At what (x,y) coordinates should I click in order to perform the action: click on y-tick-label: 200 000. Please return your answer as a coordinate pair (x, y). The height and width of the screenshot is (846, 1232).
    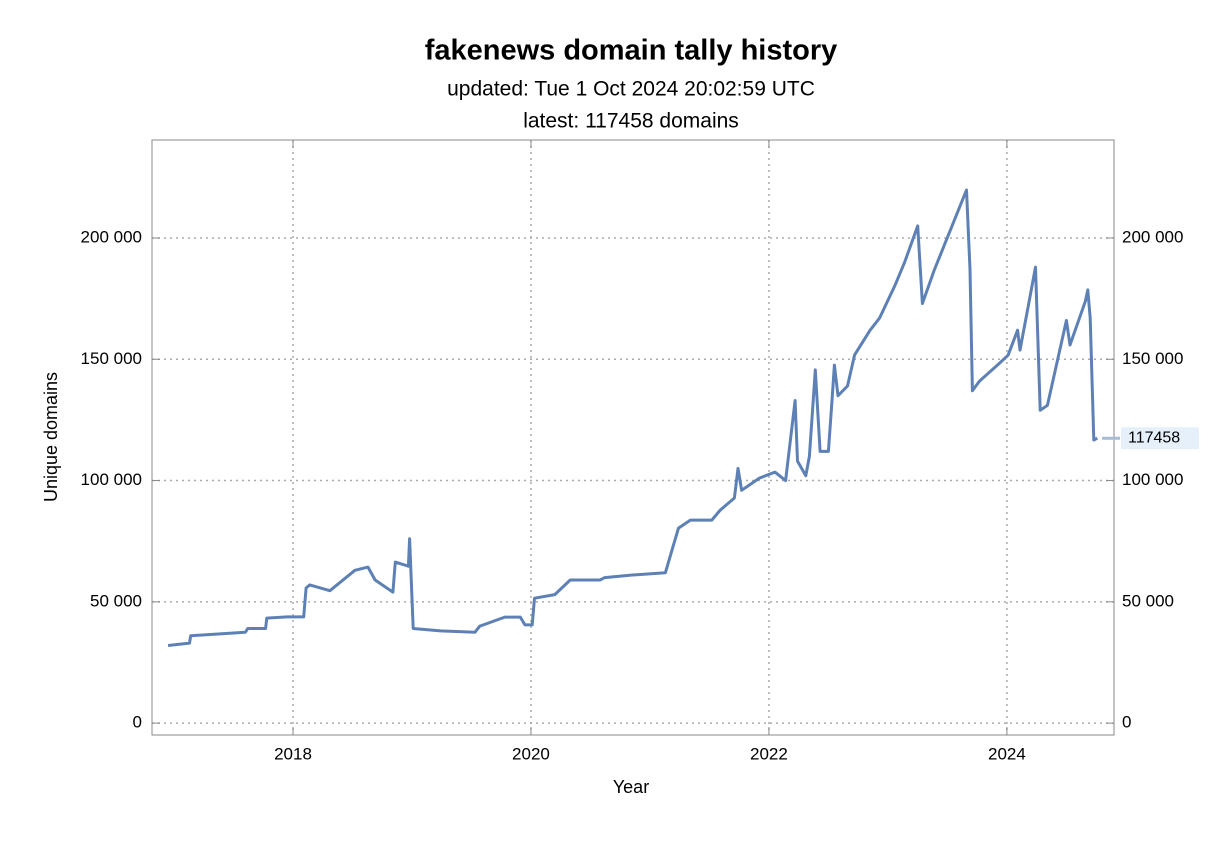
    Looking at the image, I should click on (111, 236).